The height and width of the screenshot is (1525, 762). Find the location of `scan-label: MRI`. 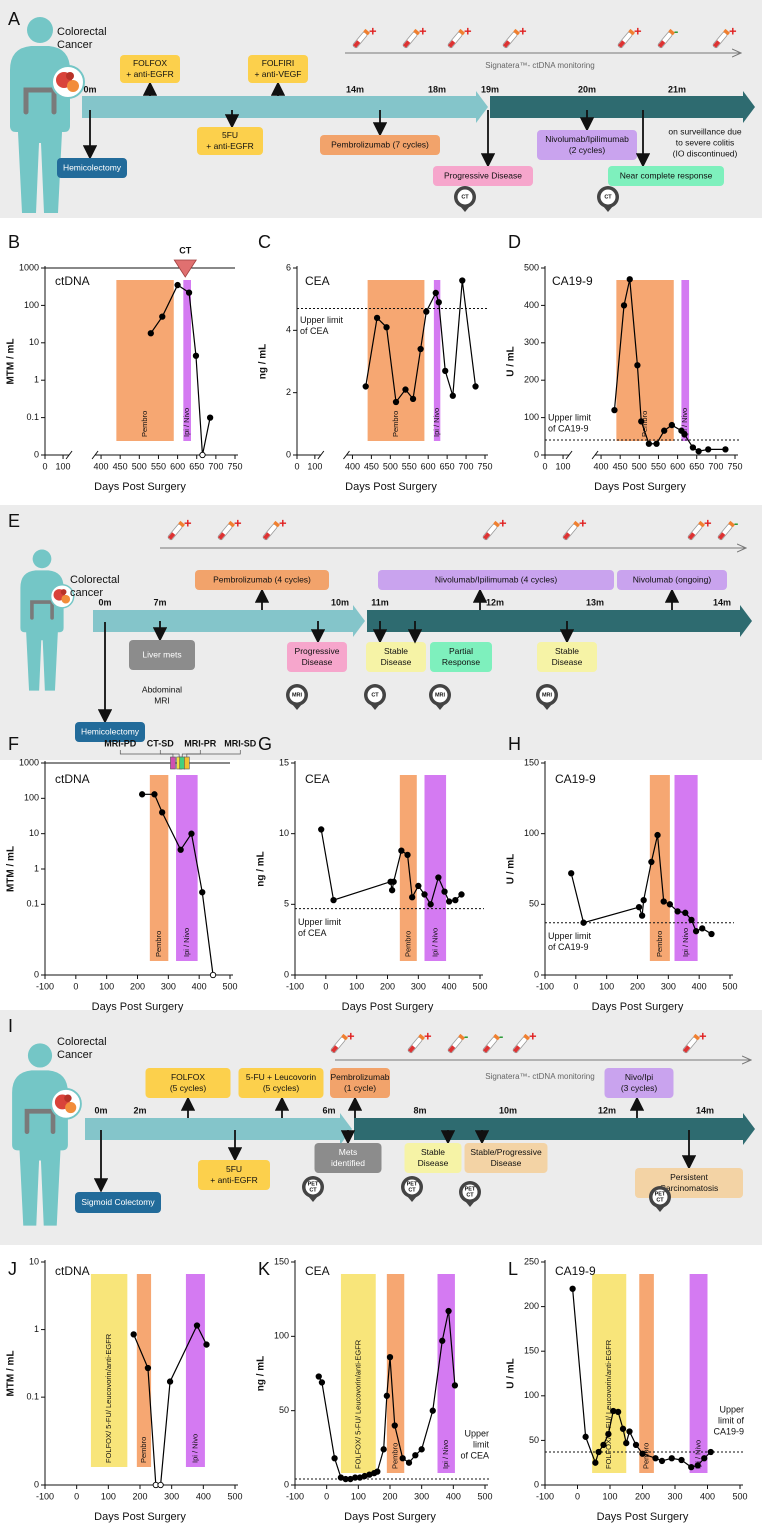

scan-label: MRI is located at coordinates (440, 695).